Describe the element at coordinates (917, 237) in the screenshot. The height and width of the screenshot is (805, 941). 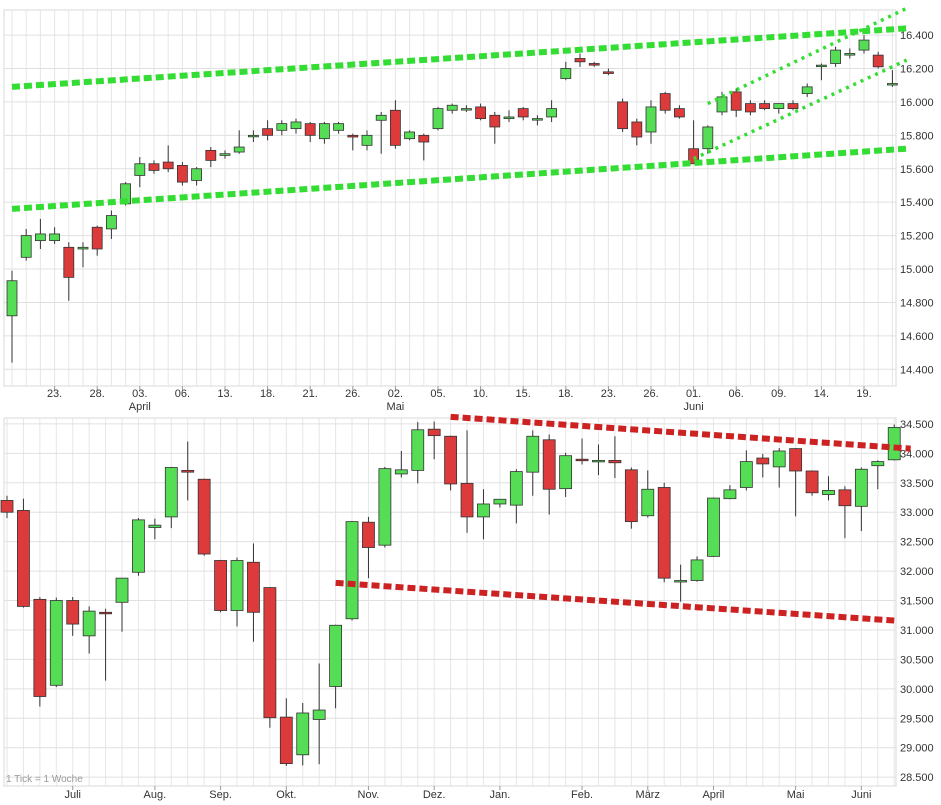
I see `y-tick-label: 15.200` at that location.